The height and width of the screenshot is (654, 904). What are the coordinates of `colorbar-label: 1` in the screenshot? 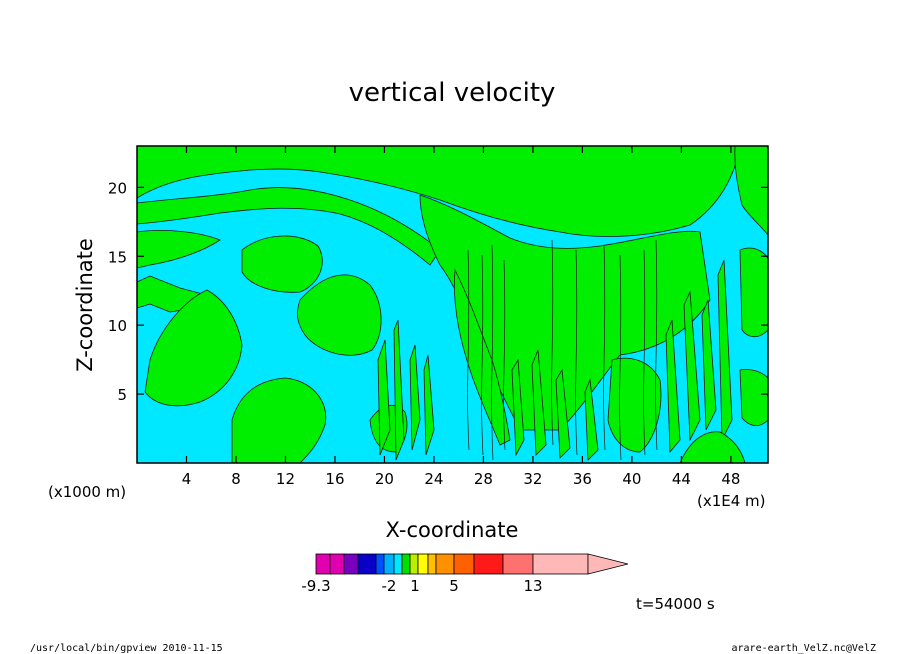 It's located at (415, 586).